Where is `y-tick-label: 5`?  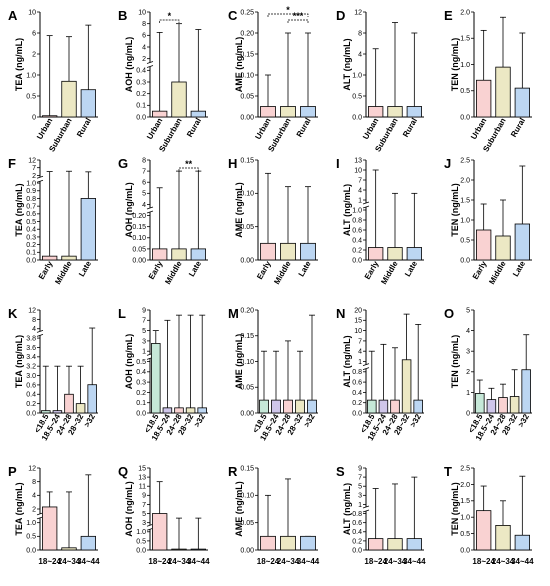 y-tick-label: 5 is located at coordinates (144, 514).